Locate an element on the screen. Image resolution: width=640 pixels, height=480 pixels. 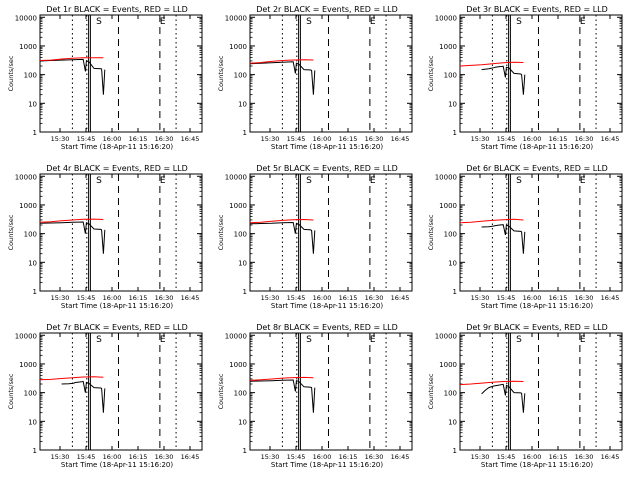
chart-title: Det 2r BLACK = Events, RED = LLD is located at coordinates (327, 9).